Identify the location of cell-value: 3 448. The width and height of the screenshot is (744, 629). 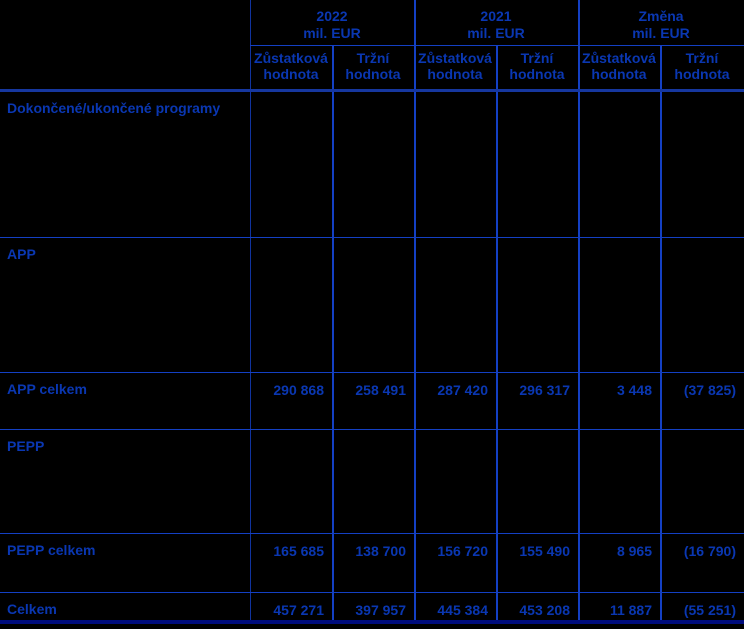
(634, 390).